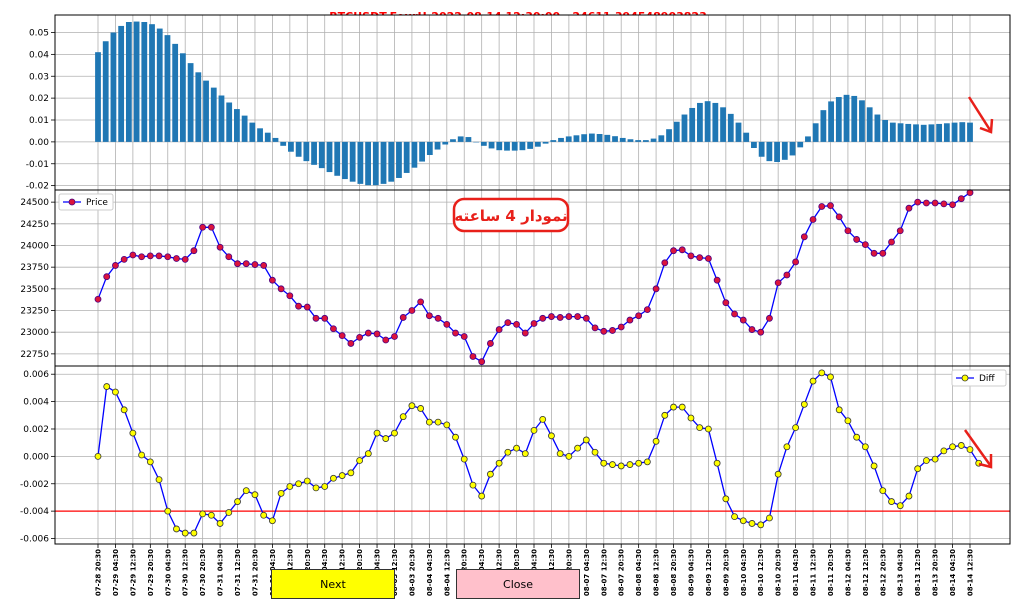 This screenshot has width=1024, height=605. Describe the element at coordinates (901, 572) in the screenshot. I see `x-tick-label: 08-13 04:30` at that location.